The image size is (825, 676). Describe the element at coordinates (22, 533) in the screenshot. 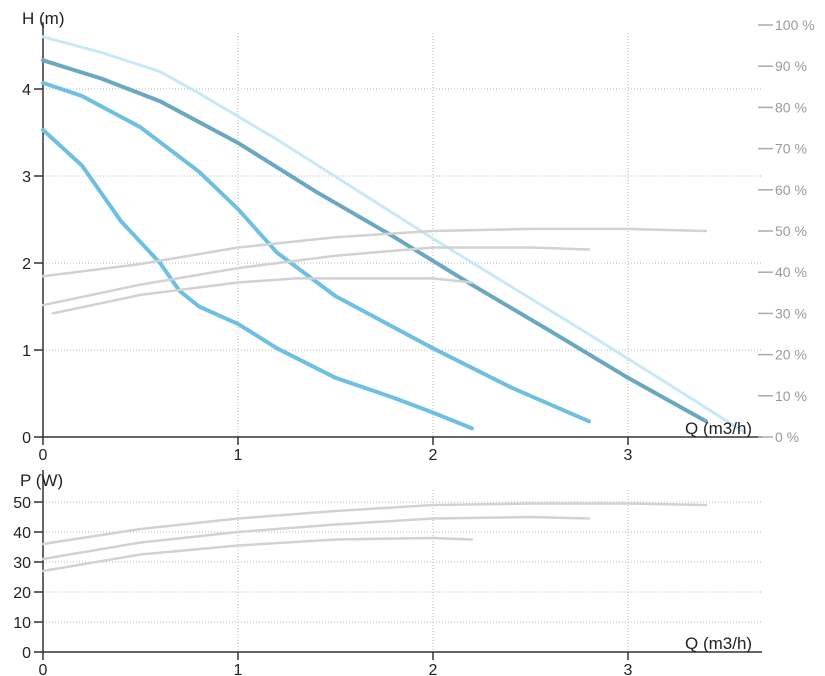

I see `y-tick-label: 40` at that location.